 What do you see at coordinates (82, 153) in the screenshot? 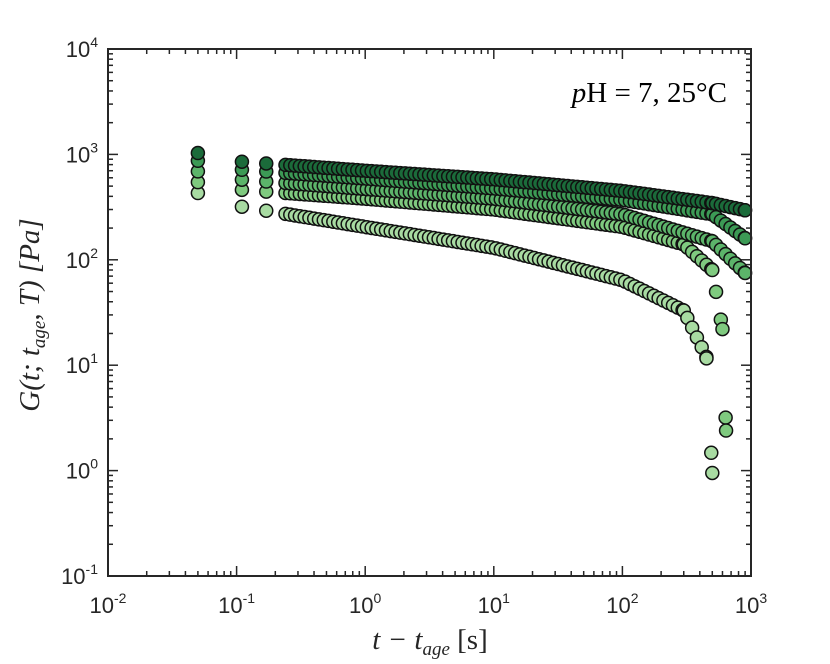
I see `y-tick-label: 10³` at bounding box center [82, 153].